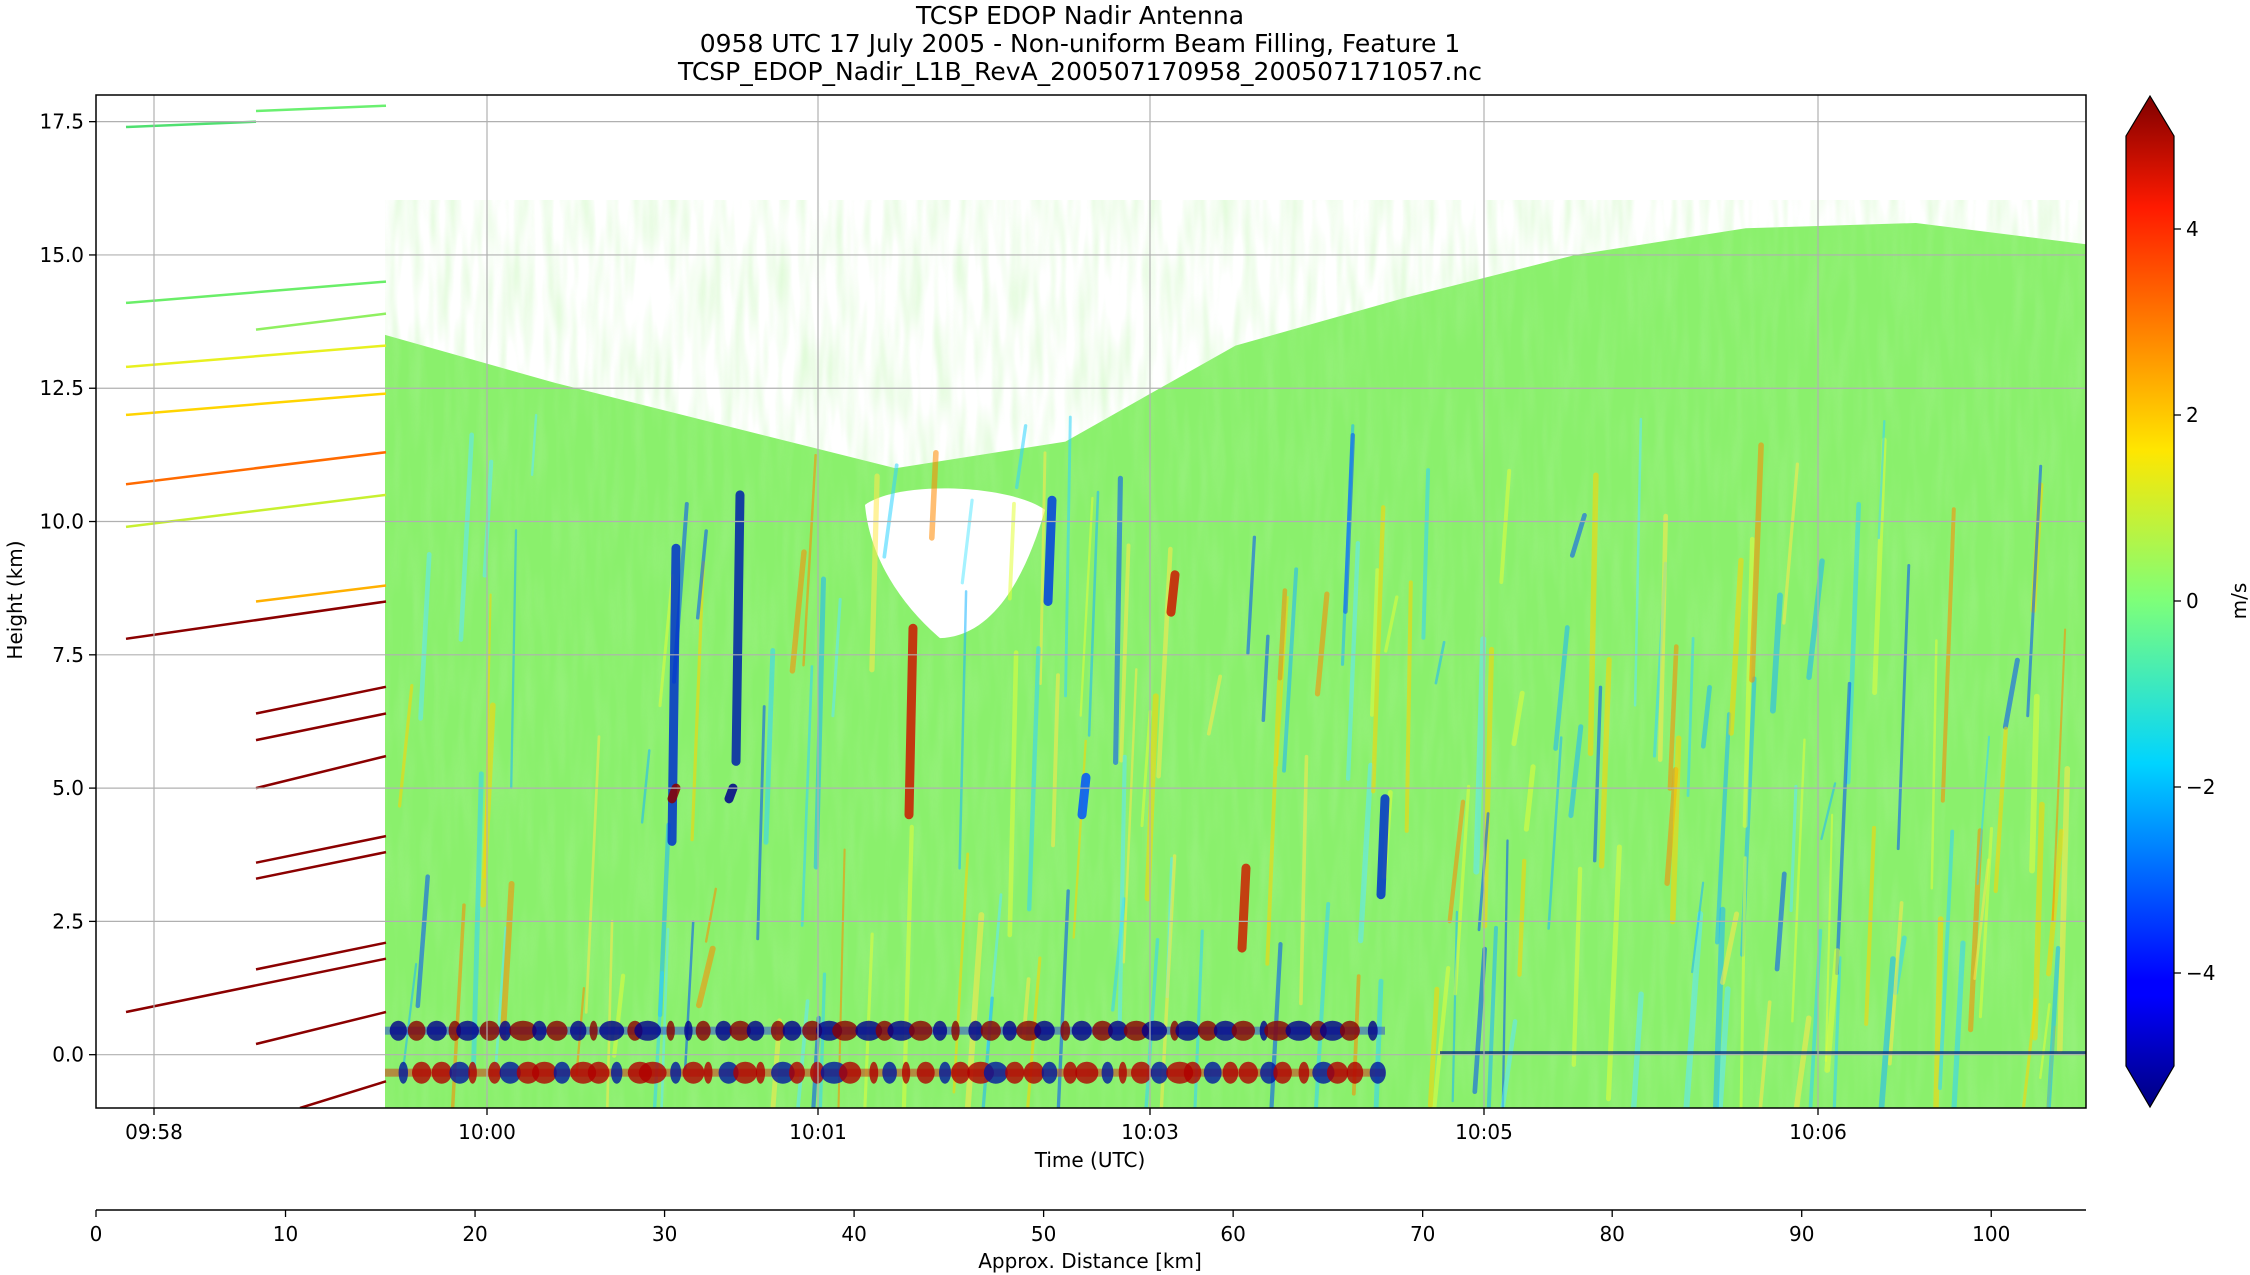 The height and width of the screenshot is (1275, 2250). Describe the element at coordinates (1080, 15) in the screenshot. I see `chart-title: TCSP EDOP Nadir Antenna` at that location.